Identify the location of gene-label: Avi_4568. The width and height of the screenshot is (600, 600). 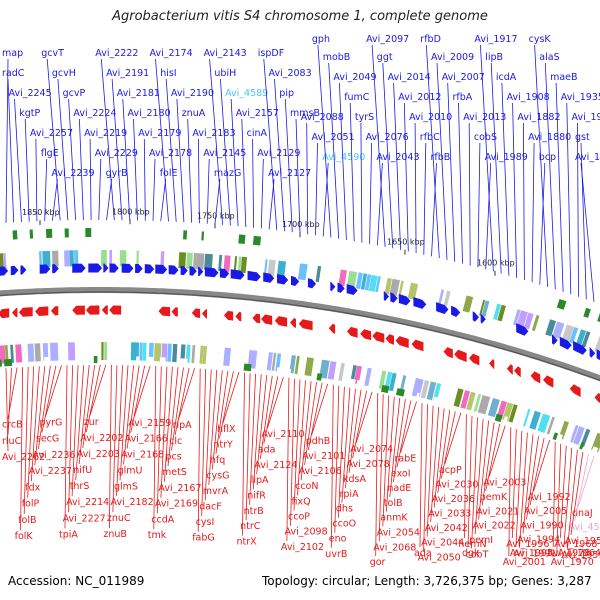
(584, 527).